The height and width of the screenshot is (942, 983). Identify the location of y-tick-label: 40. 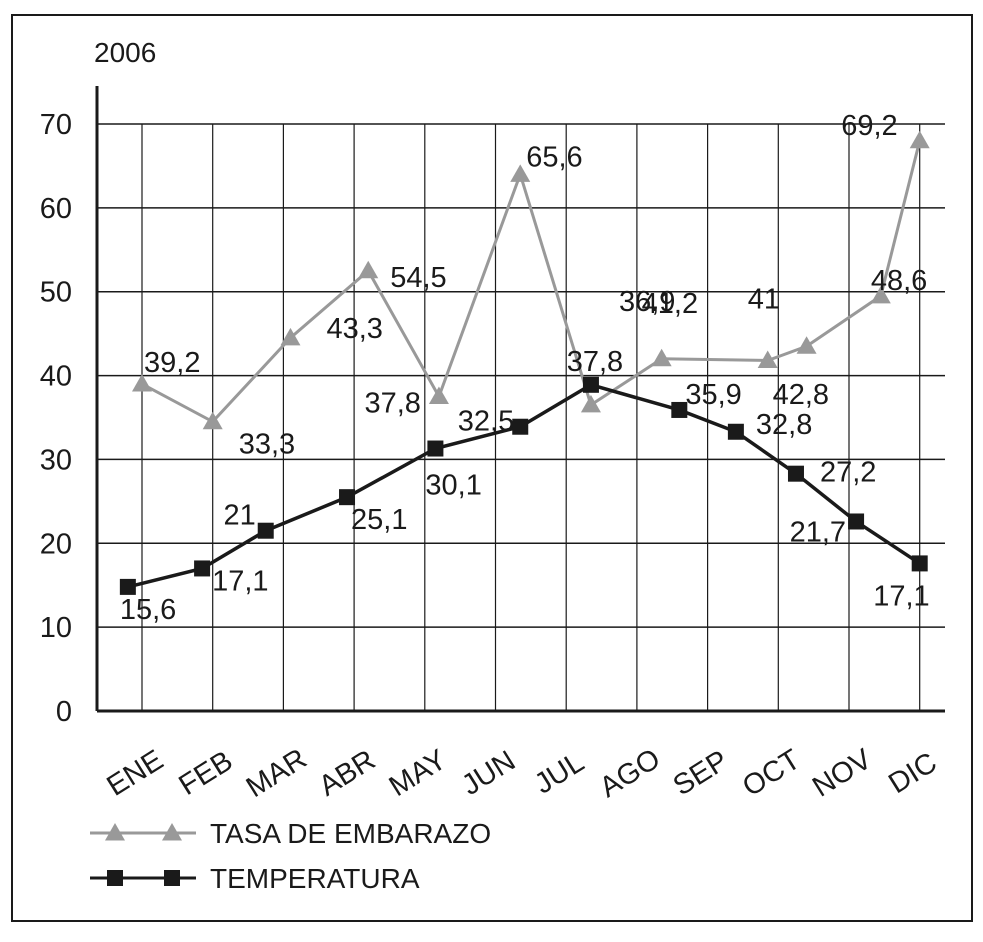
(56, 377).